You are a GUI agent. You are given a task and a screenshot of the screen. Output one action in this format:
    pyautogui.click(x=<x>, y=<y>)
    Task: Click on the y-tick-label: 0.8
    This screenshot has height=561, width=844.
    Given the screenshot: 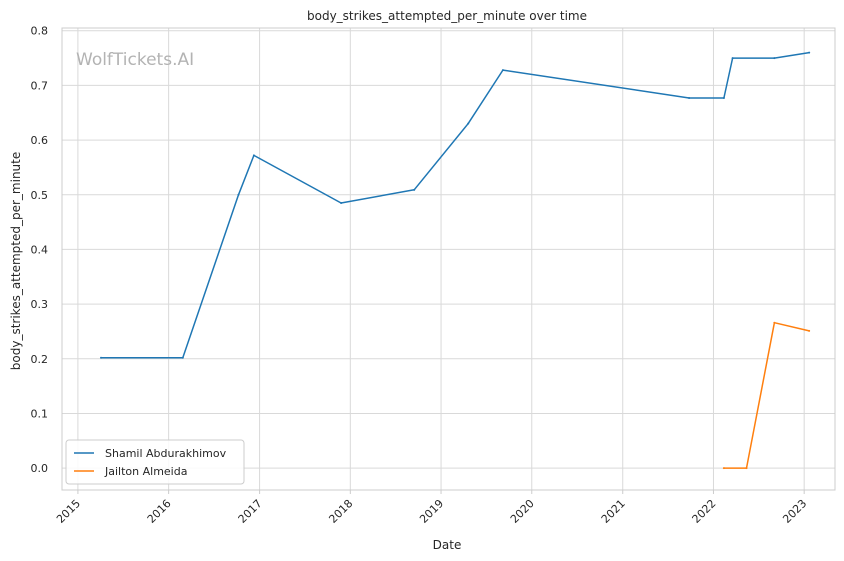 What is the action you would take?
    pyautogui.click(x=40, y=31)
    